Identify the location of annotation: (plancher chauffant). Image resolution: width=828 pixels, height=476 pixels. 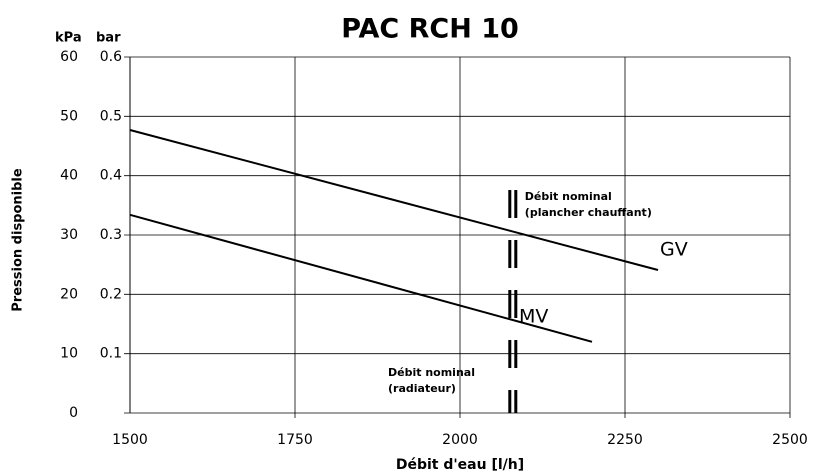
(588, 212).